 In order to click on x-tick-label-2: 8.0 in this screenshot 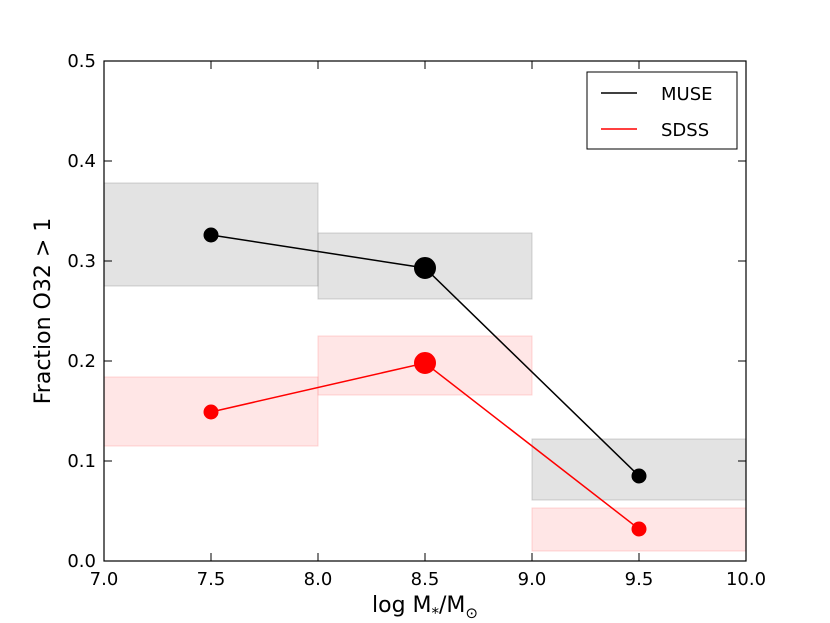, I will do `click(318, 579)`.